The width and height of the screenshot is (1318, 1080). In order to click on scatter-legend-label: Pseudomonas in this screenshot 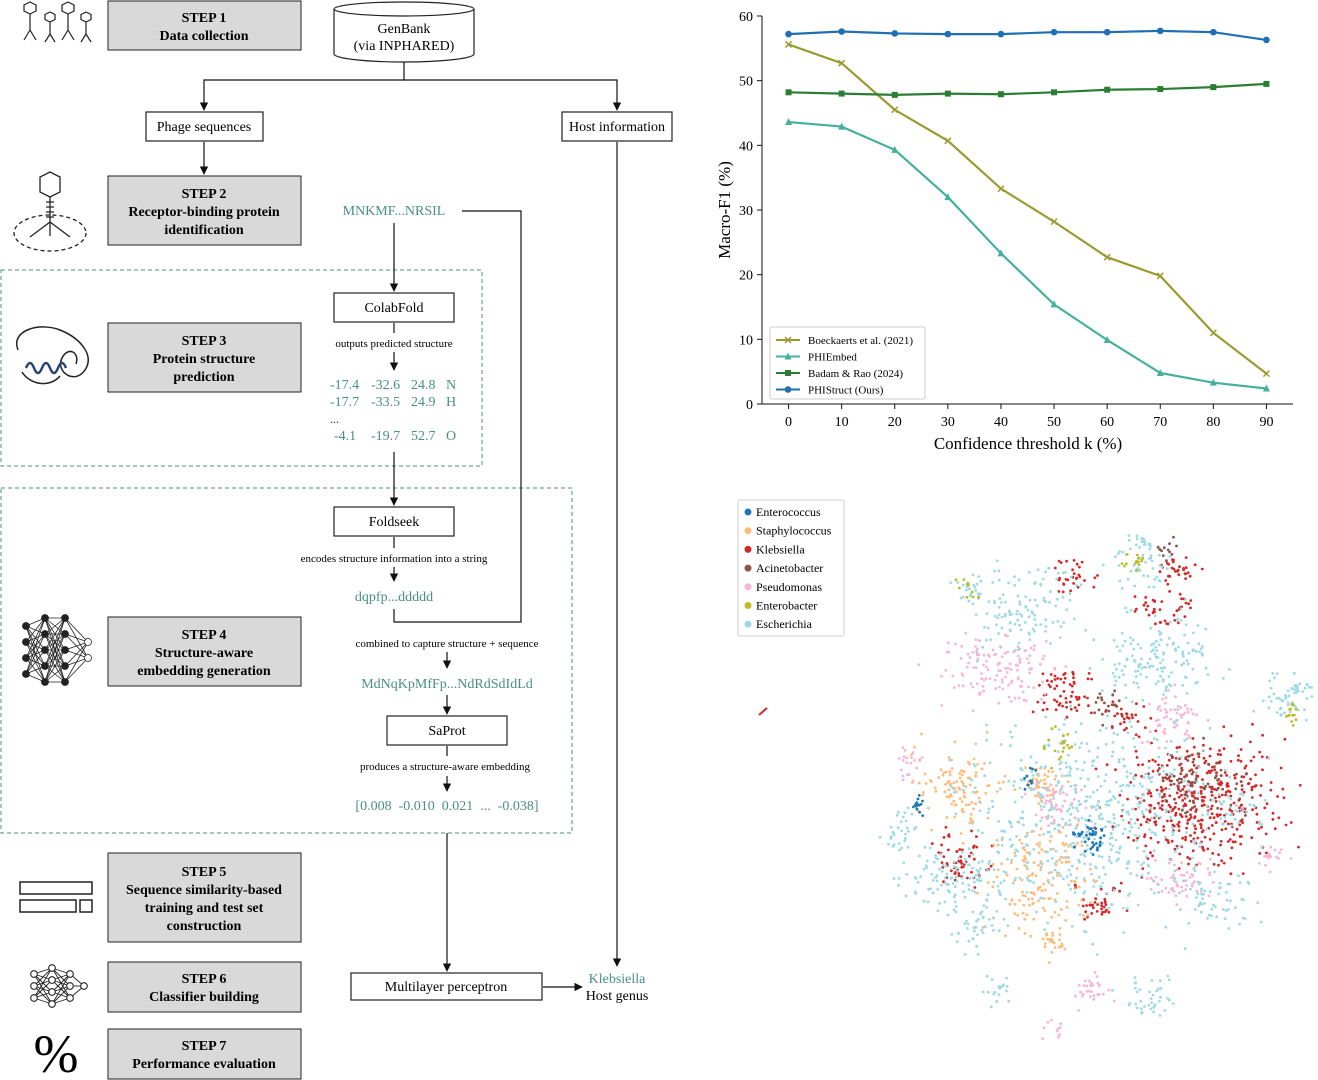, I will do `click(789, 587)`.